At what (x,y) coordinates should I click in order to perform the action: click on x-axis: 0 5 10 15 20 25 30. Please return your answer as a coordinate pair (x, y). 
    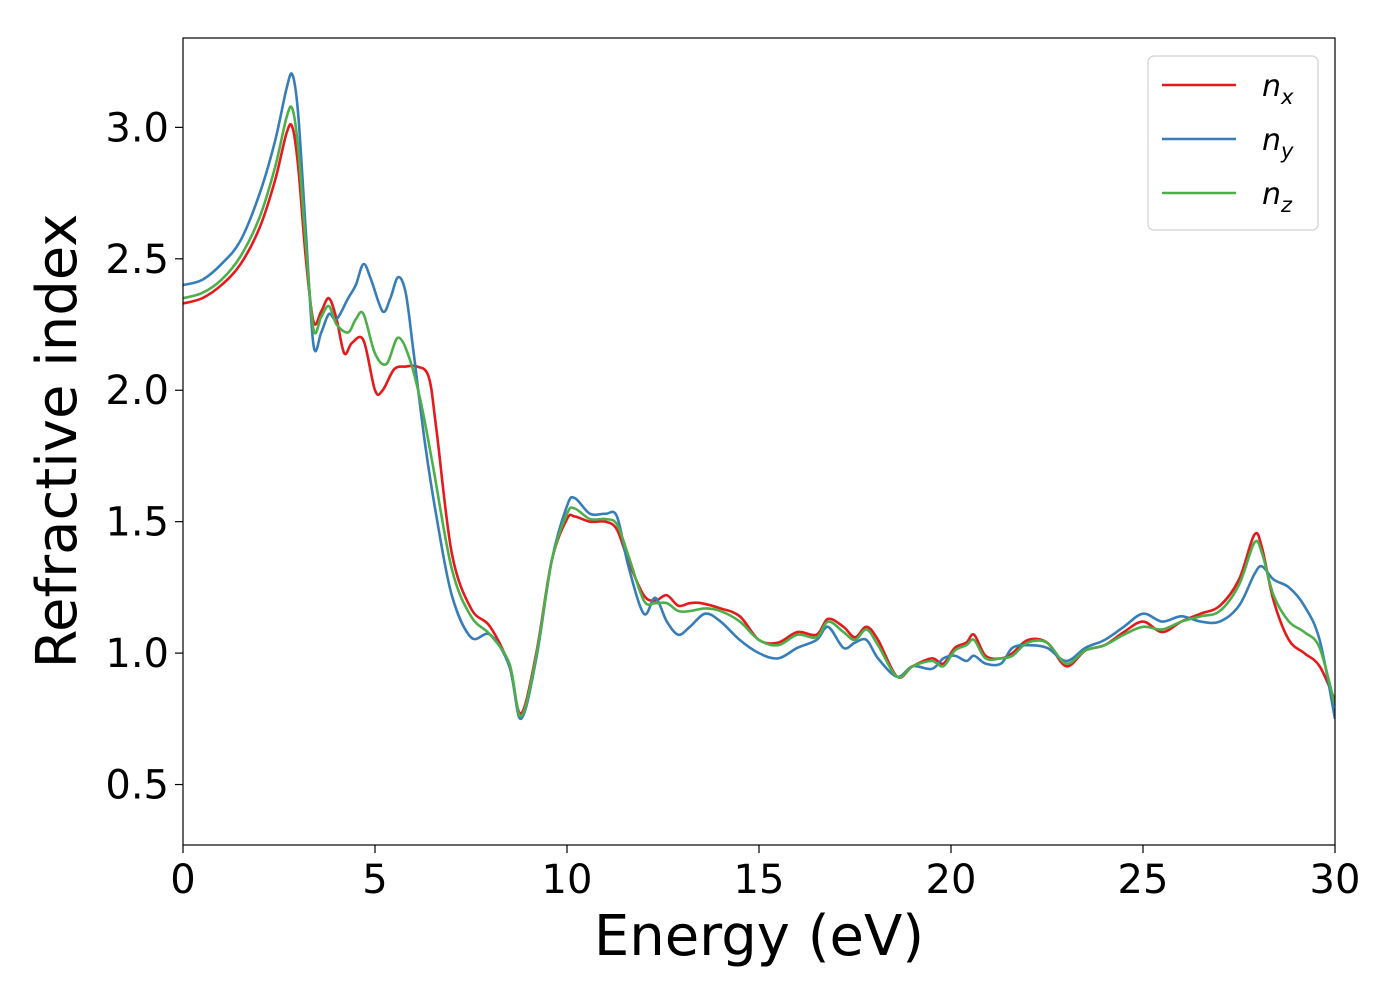
    Looking at the image, I should click on (765, 874).